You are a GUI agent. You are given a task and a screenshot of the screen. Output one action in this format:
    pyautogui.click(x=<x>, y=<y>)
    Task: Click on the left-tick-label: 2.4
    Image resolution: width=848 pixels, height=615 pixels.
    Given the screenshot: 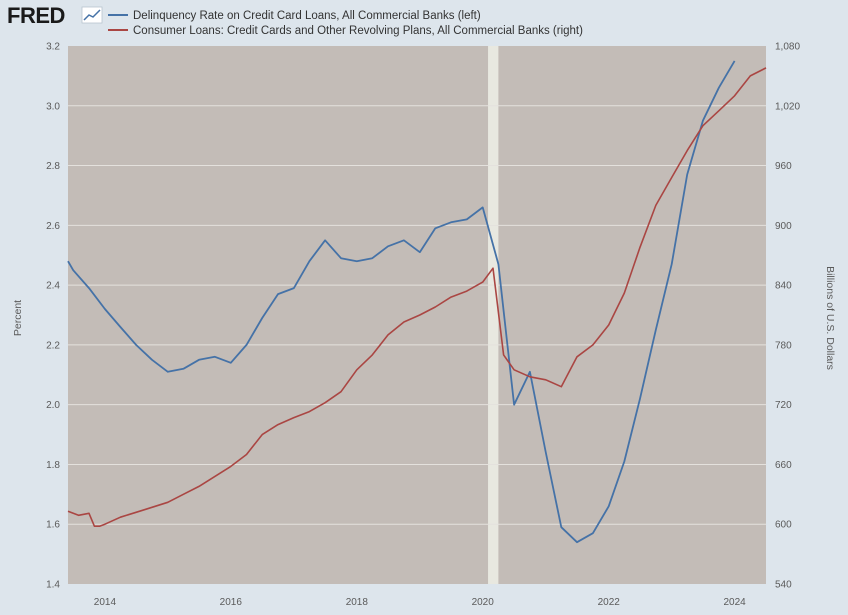 What is the action you would take?
    pyautogui.click(x=53, y=286)
    